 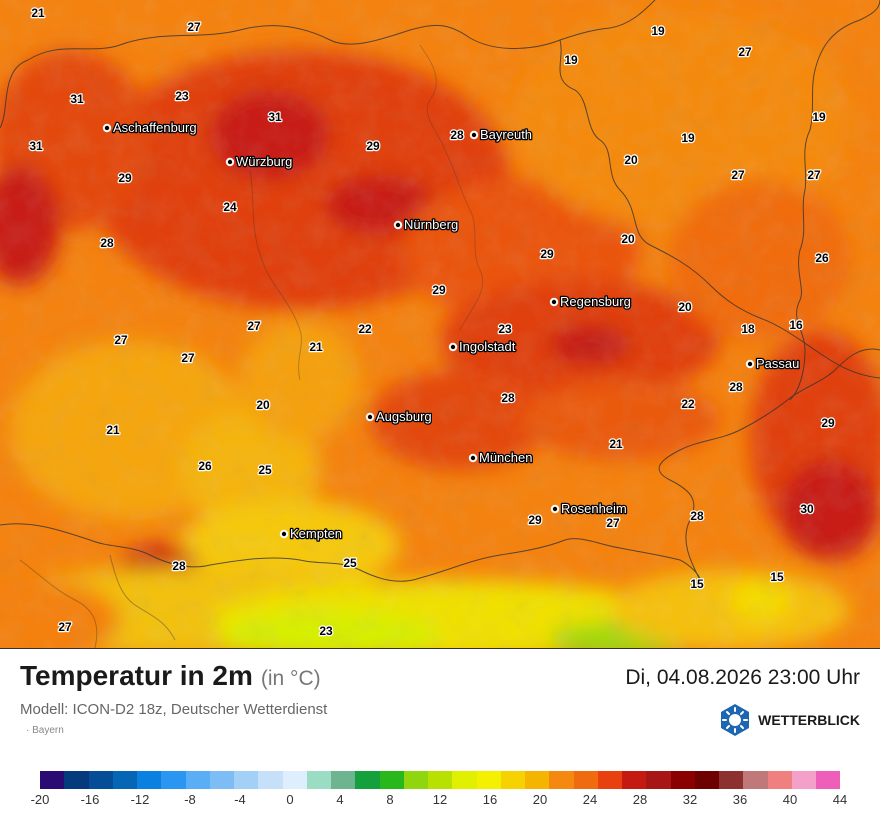 What do you see at coordinates (487, 346) in the screenshot?
I see `city-name: Ingolstadt` at bounding box center [487, 346].